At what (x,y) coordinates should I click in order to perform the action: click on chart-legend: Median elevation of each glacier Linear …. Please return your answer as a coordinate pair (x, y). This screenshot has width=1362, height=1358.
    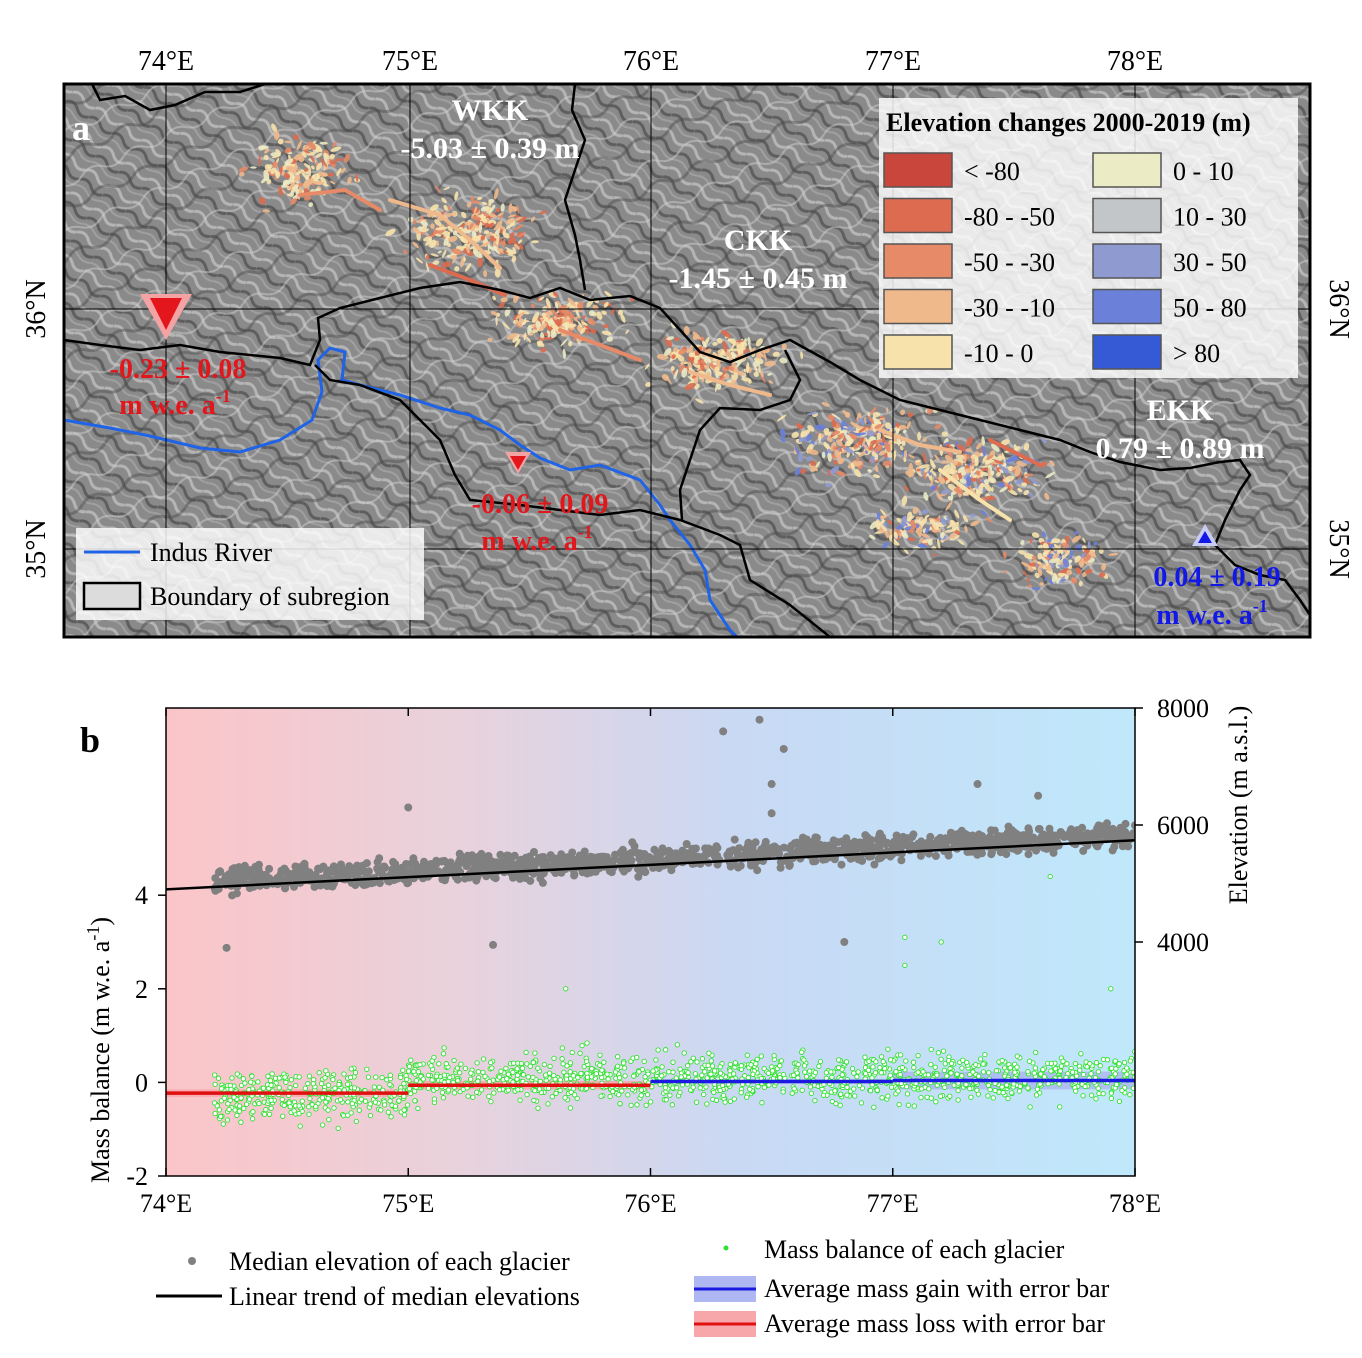
    Looking at the image, I should click on (633, 1286).